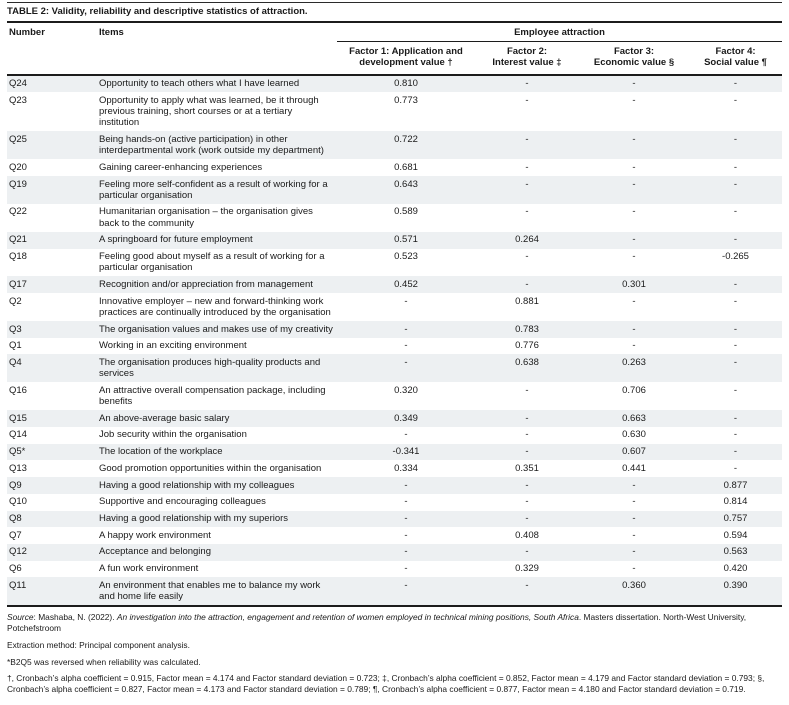 Image resolution: width=789 pixels, height=705 pixels. I want to click on row-number: Q16, so click(18, 390).